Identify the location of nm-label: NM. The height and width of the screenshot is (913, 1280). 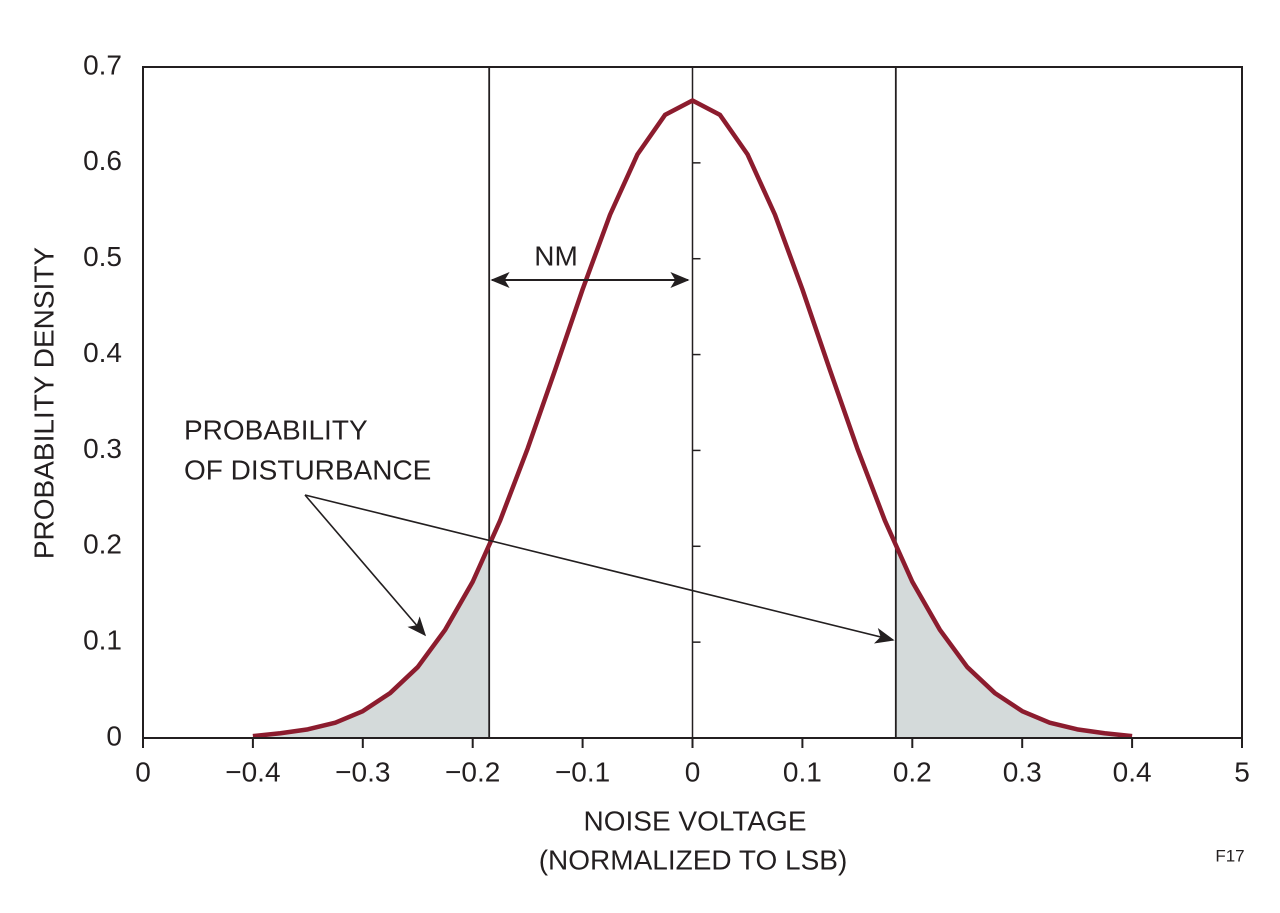
(556, 255).